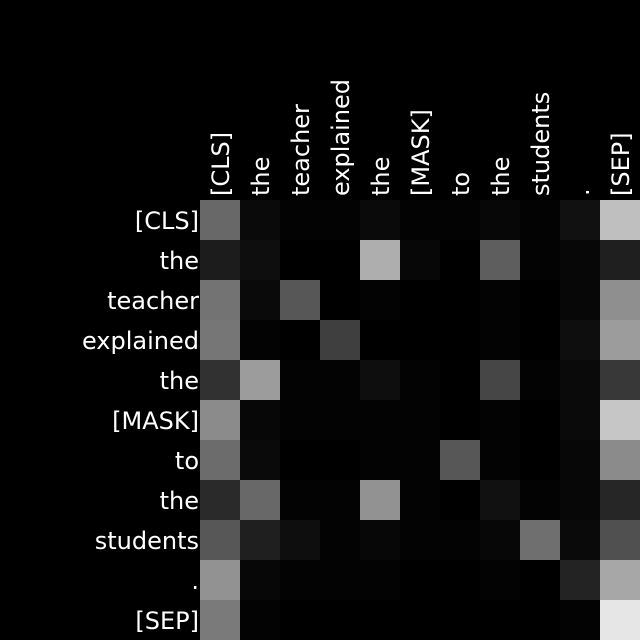  Describe the element at coordinates (381, 176) in the screenshot. I see `x-tick-label-4: the` at that location.